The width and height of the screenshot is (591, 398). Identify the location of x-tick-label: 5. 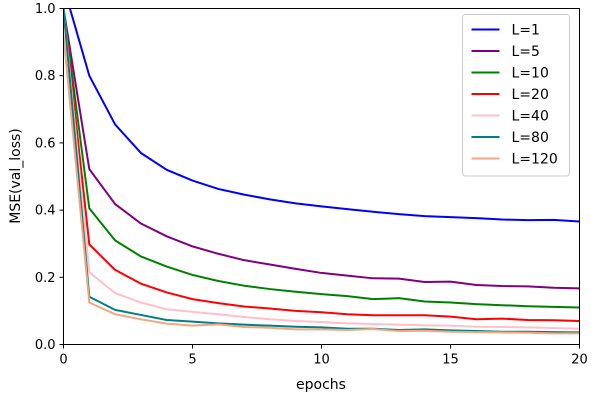
(192, 360).